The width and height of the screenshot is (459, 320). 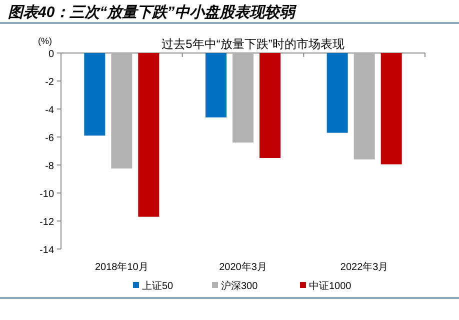 What do you see at coordinates (49, 110) in the screenshot?
I see `y-tick-label: -4` at bounding box center [49, 110].